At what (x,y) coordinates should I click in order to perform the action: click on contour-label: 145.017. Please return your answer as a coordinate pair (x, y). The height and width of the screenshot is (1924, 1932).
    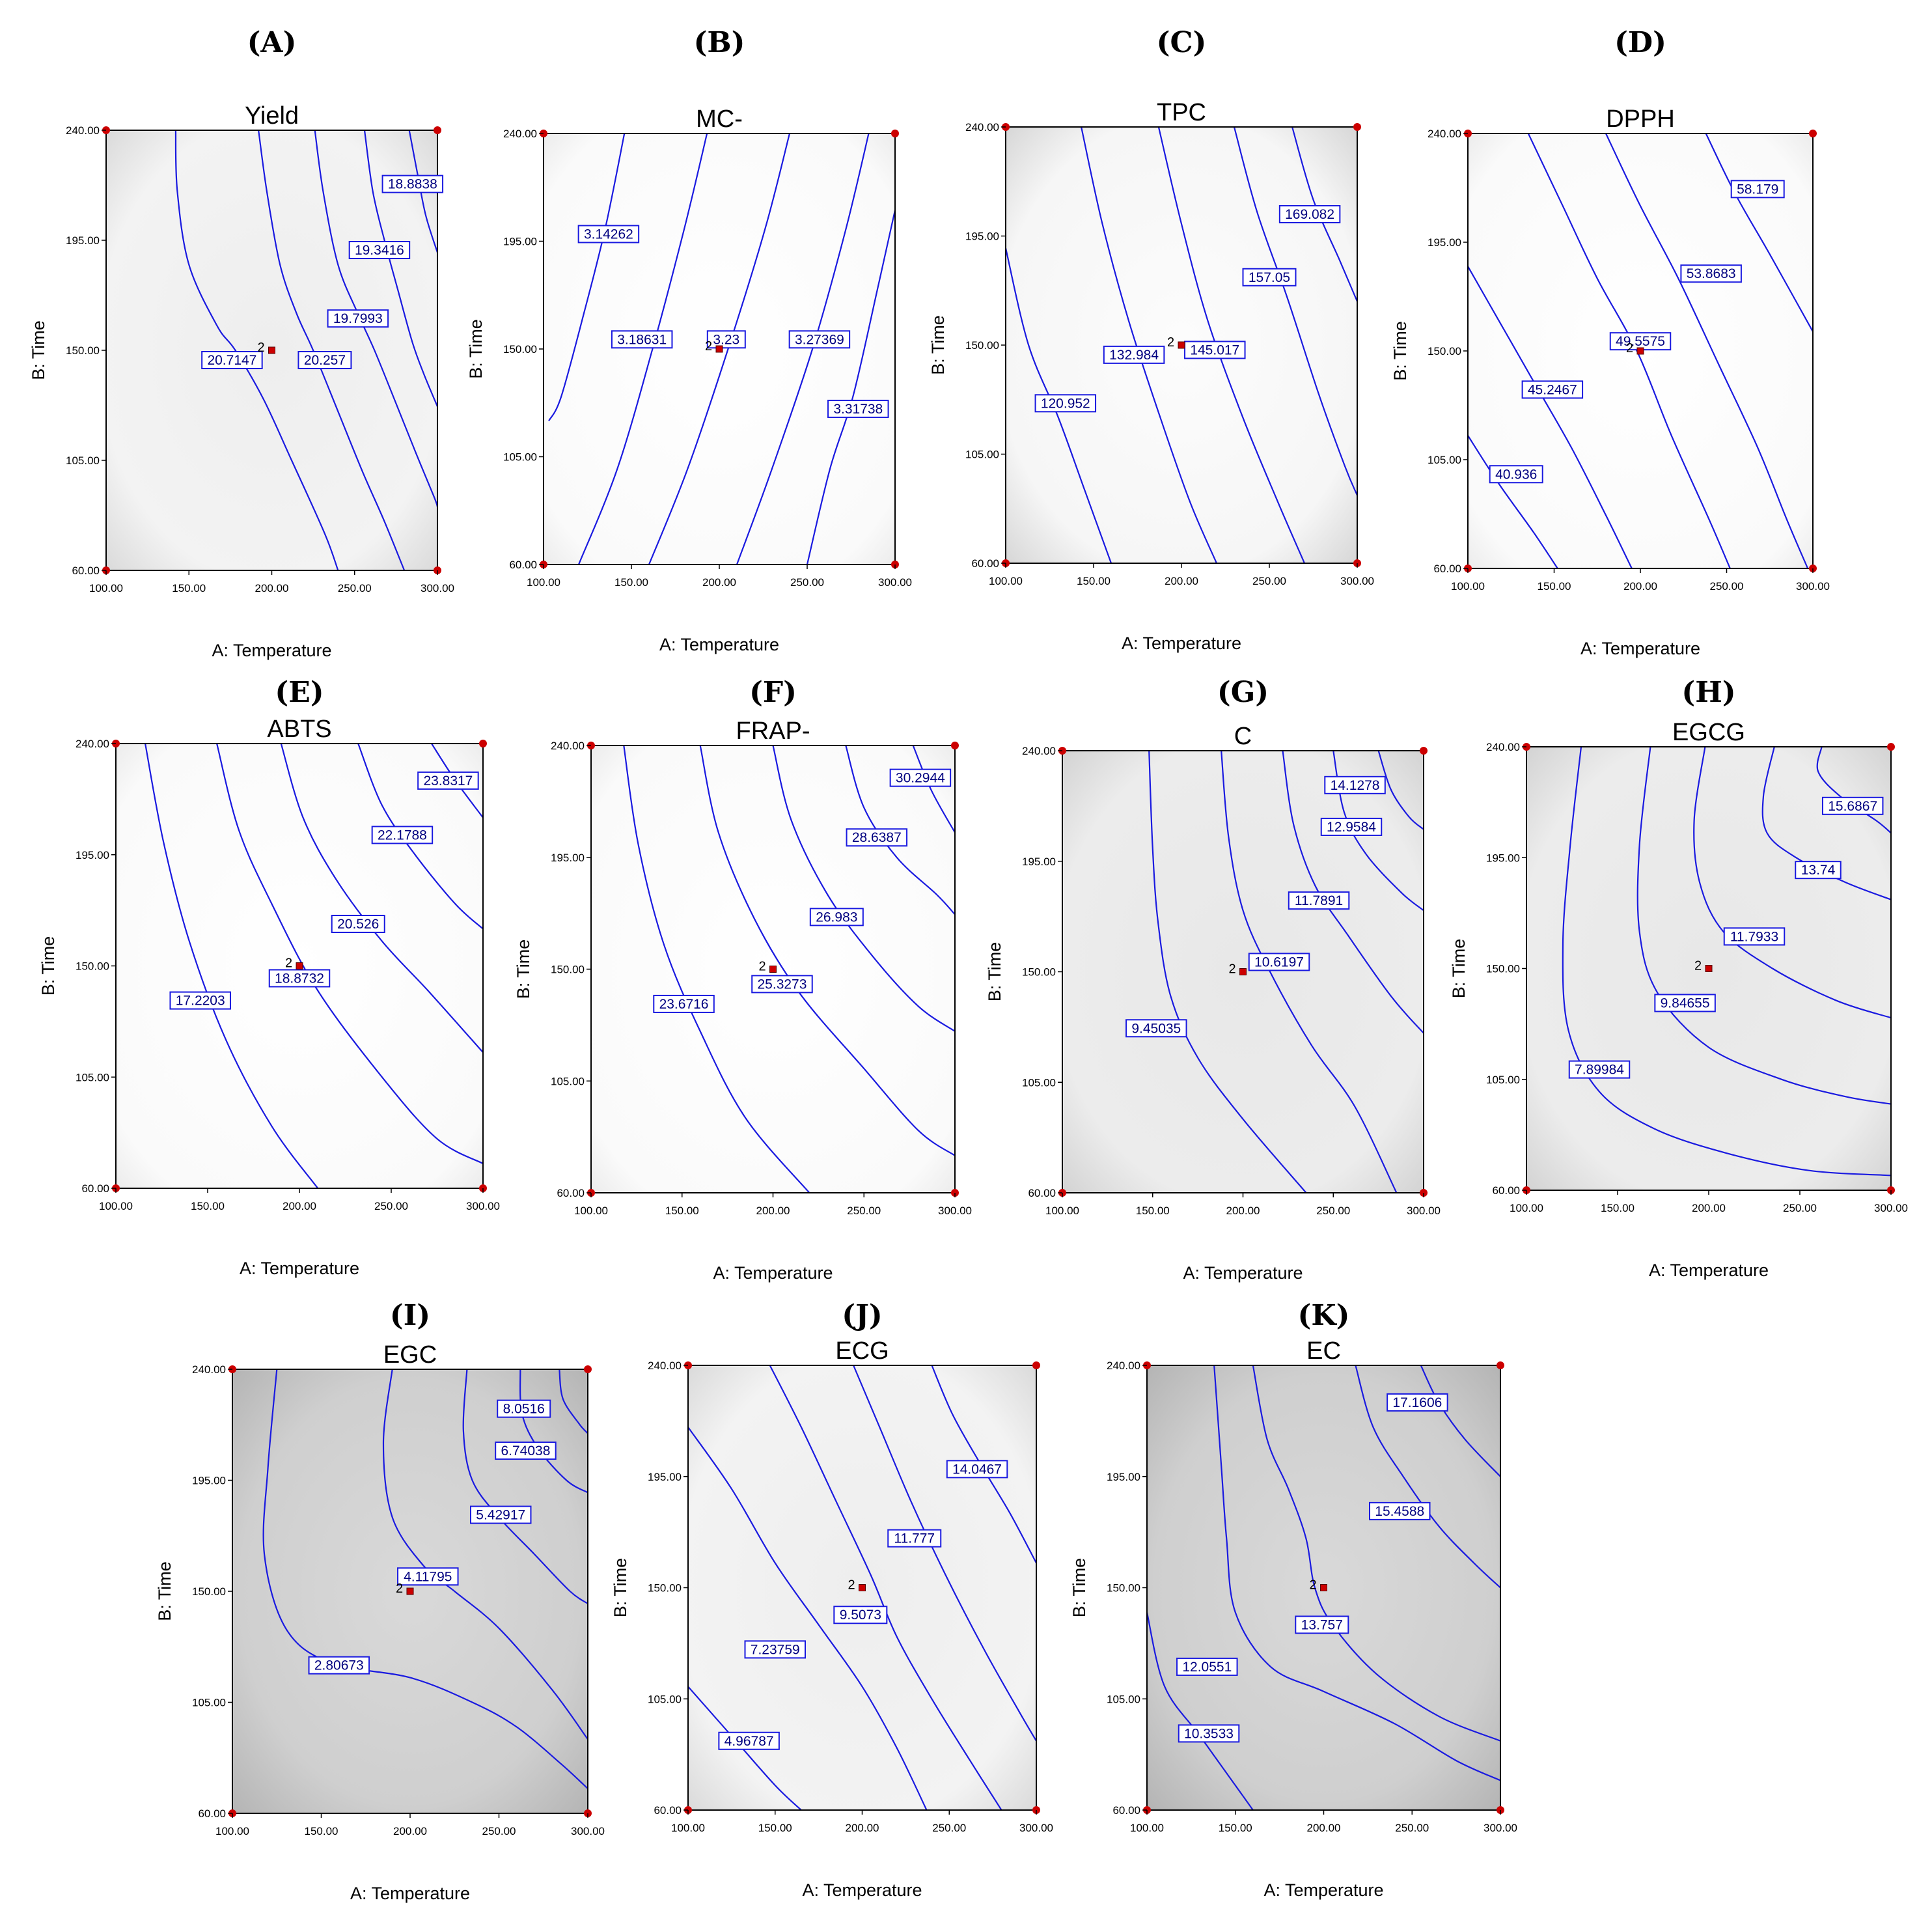
    Looking at the image, I should click on (1215, 350).